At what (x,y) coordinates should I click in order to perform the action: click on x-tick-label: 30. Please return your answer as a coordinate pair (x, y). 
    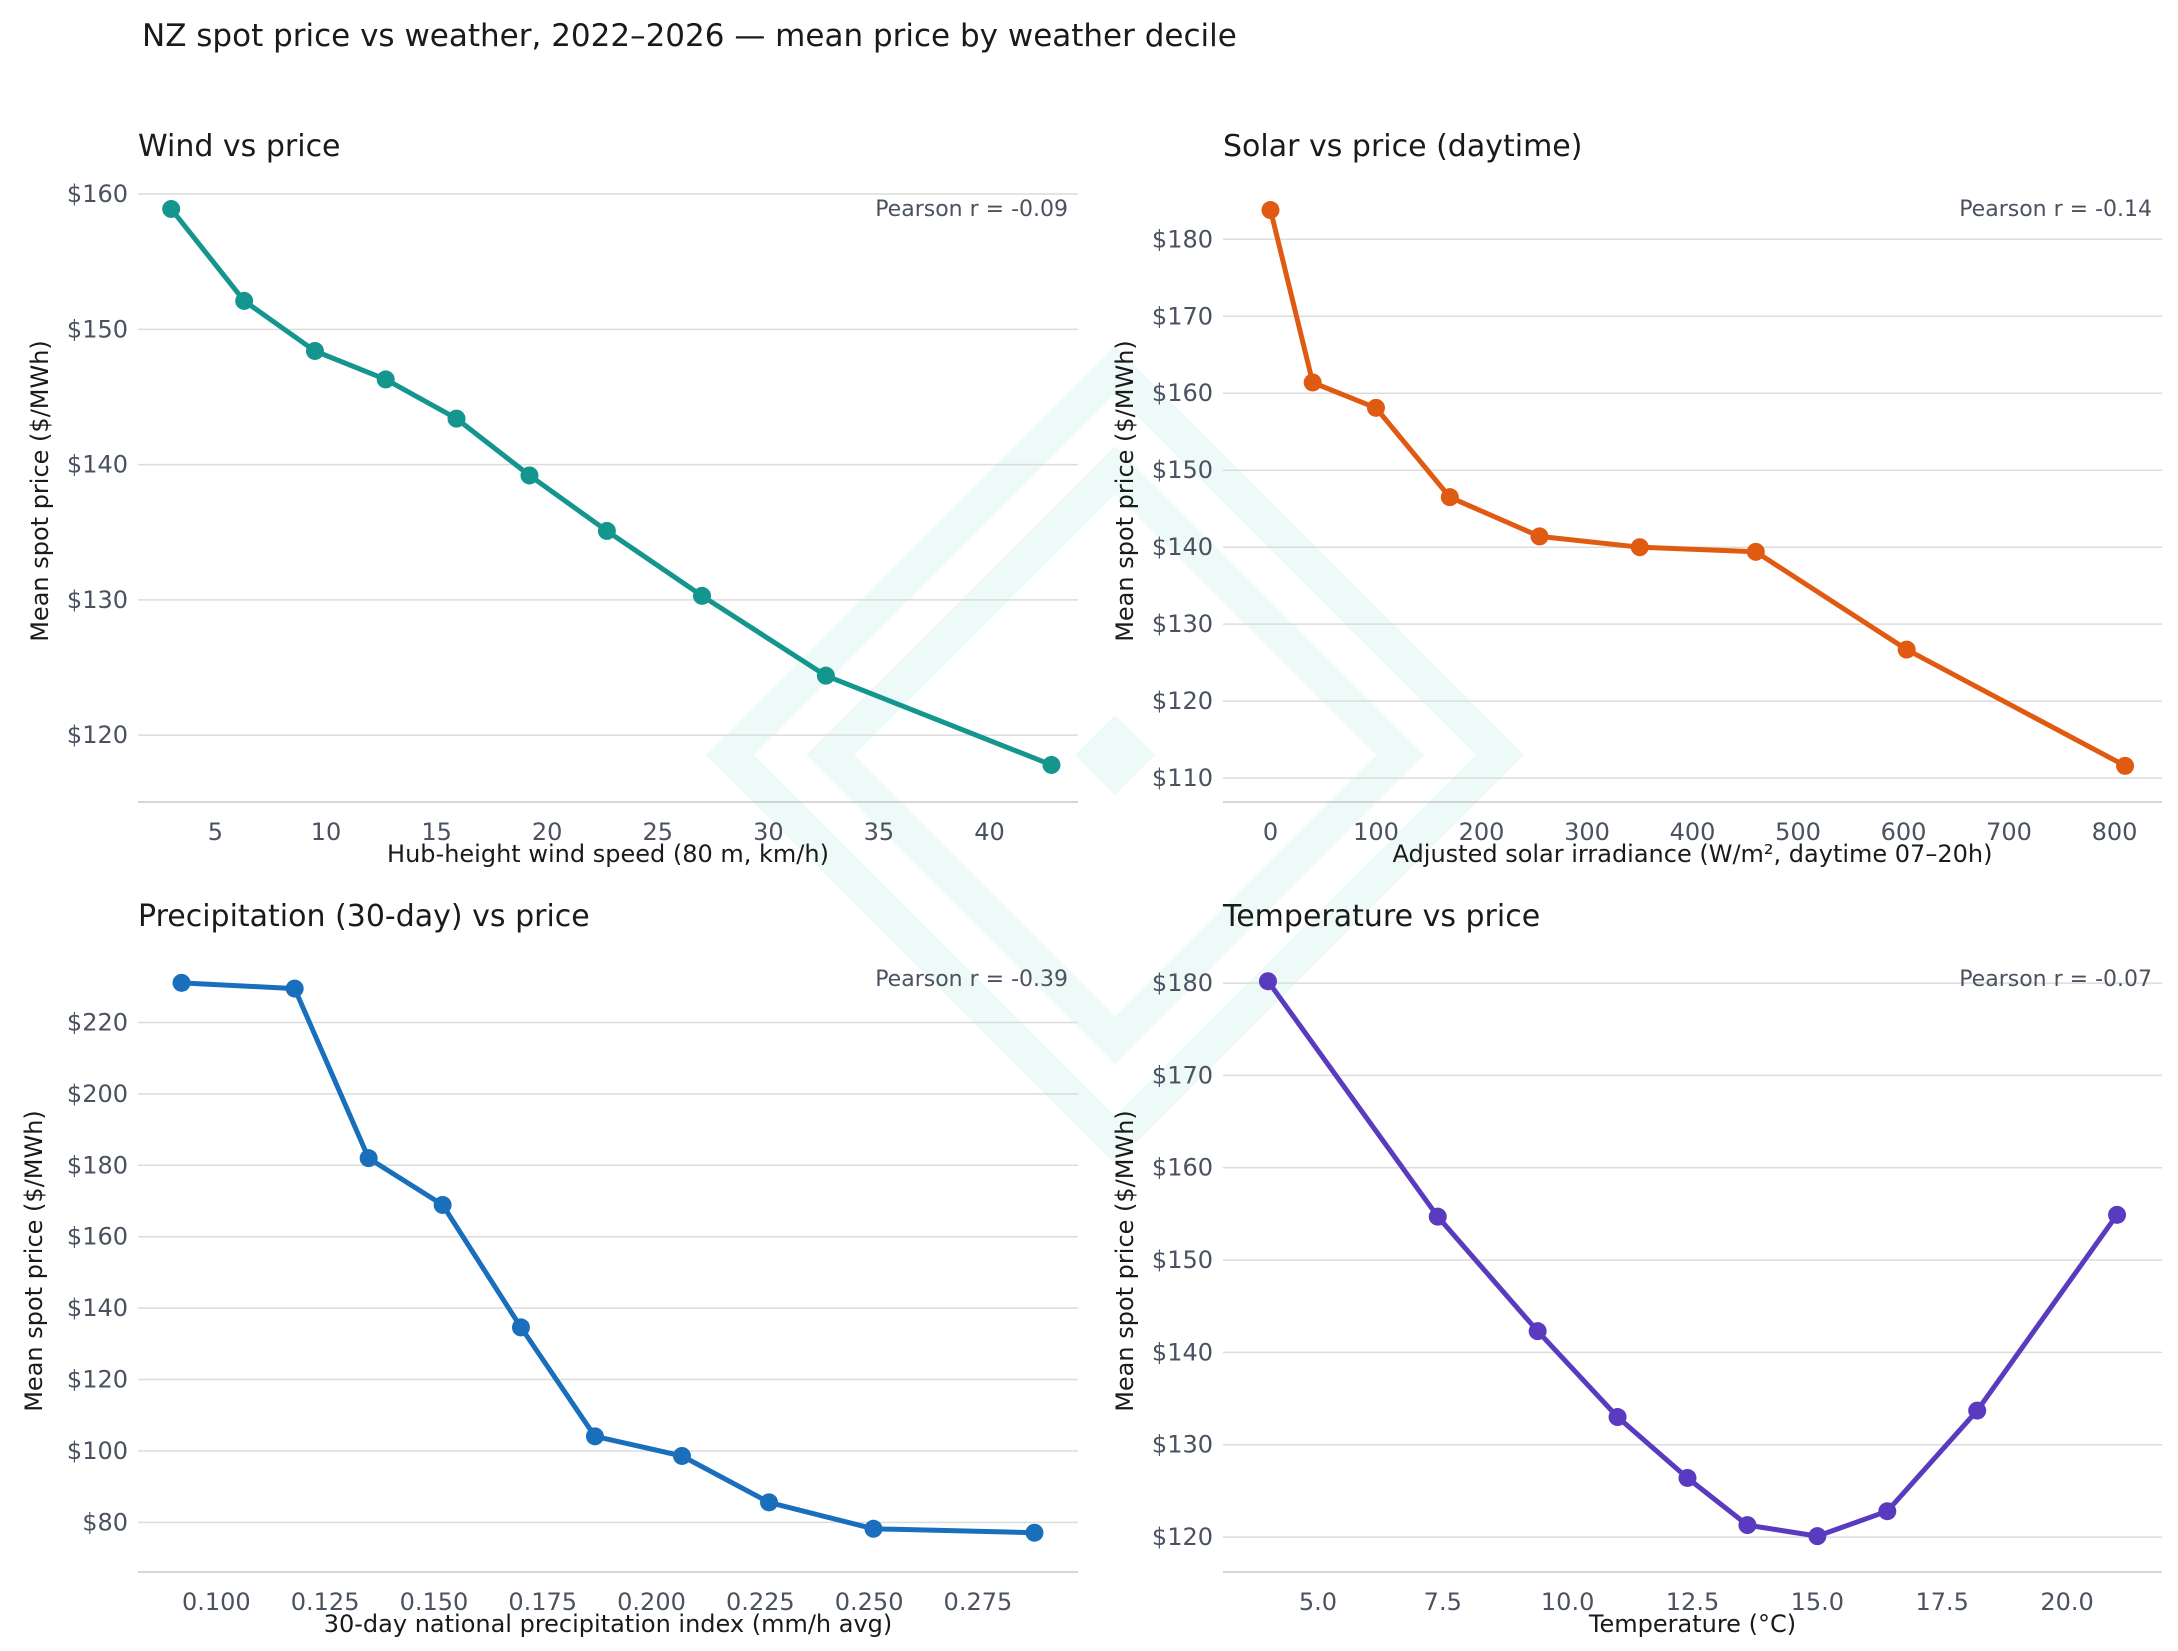
    Looking at the image, I should click on (768, 832).